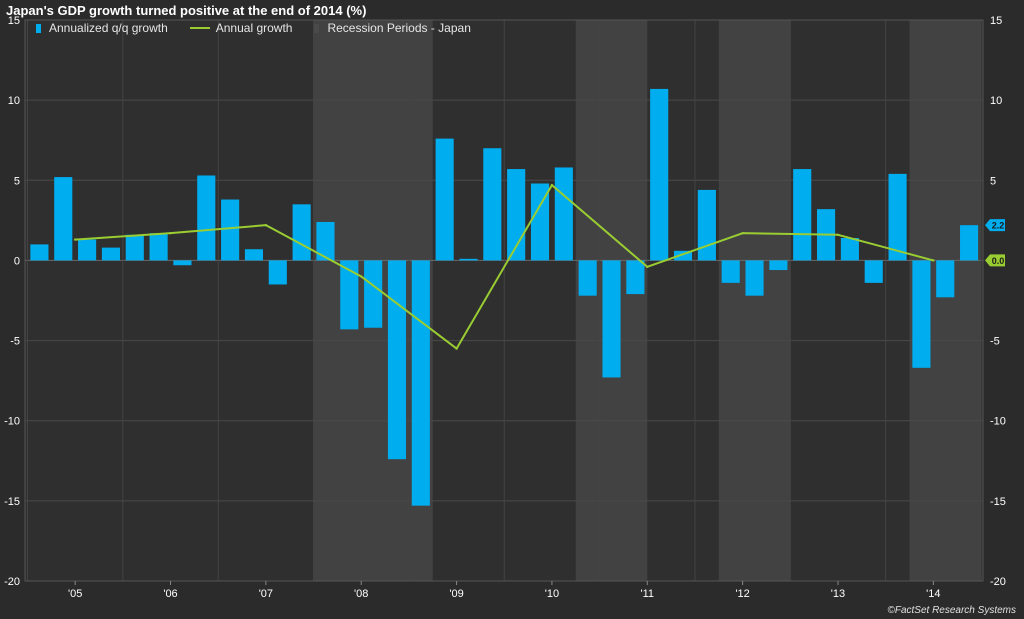 This screenshot has height=619, width=1024. What do you see at coordinates (897, 217) in the screenshot?
I see `bar-2014Q1` at bounding box center [897, 217].